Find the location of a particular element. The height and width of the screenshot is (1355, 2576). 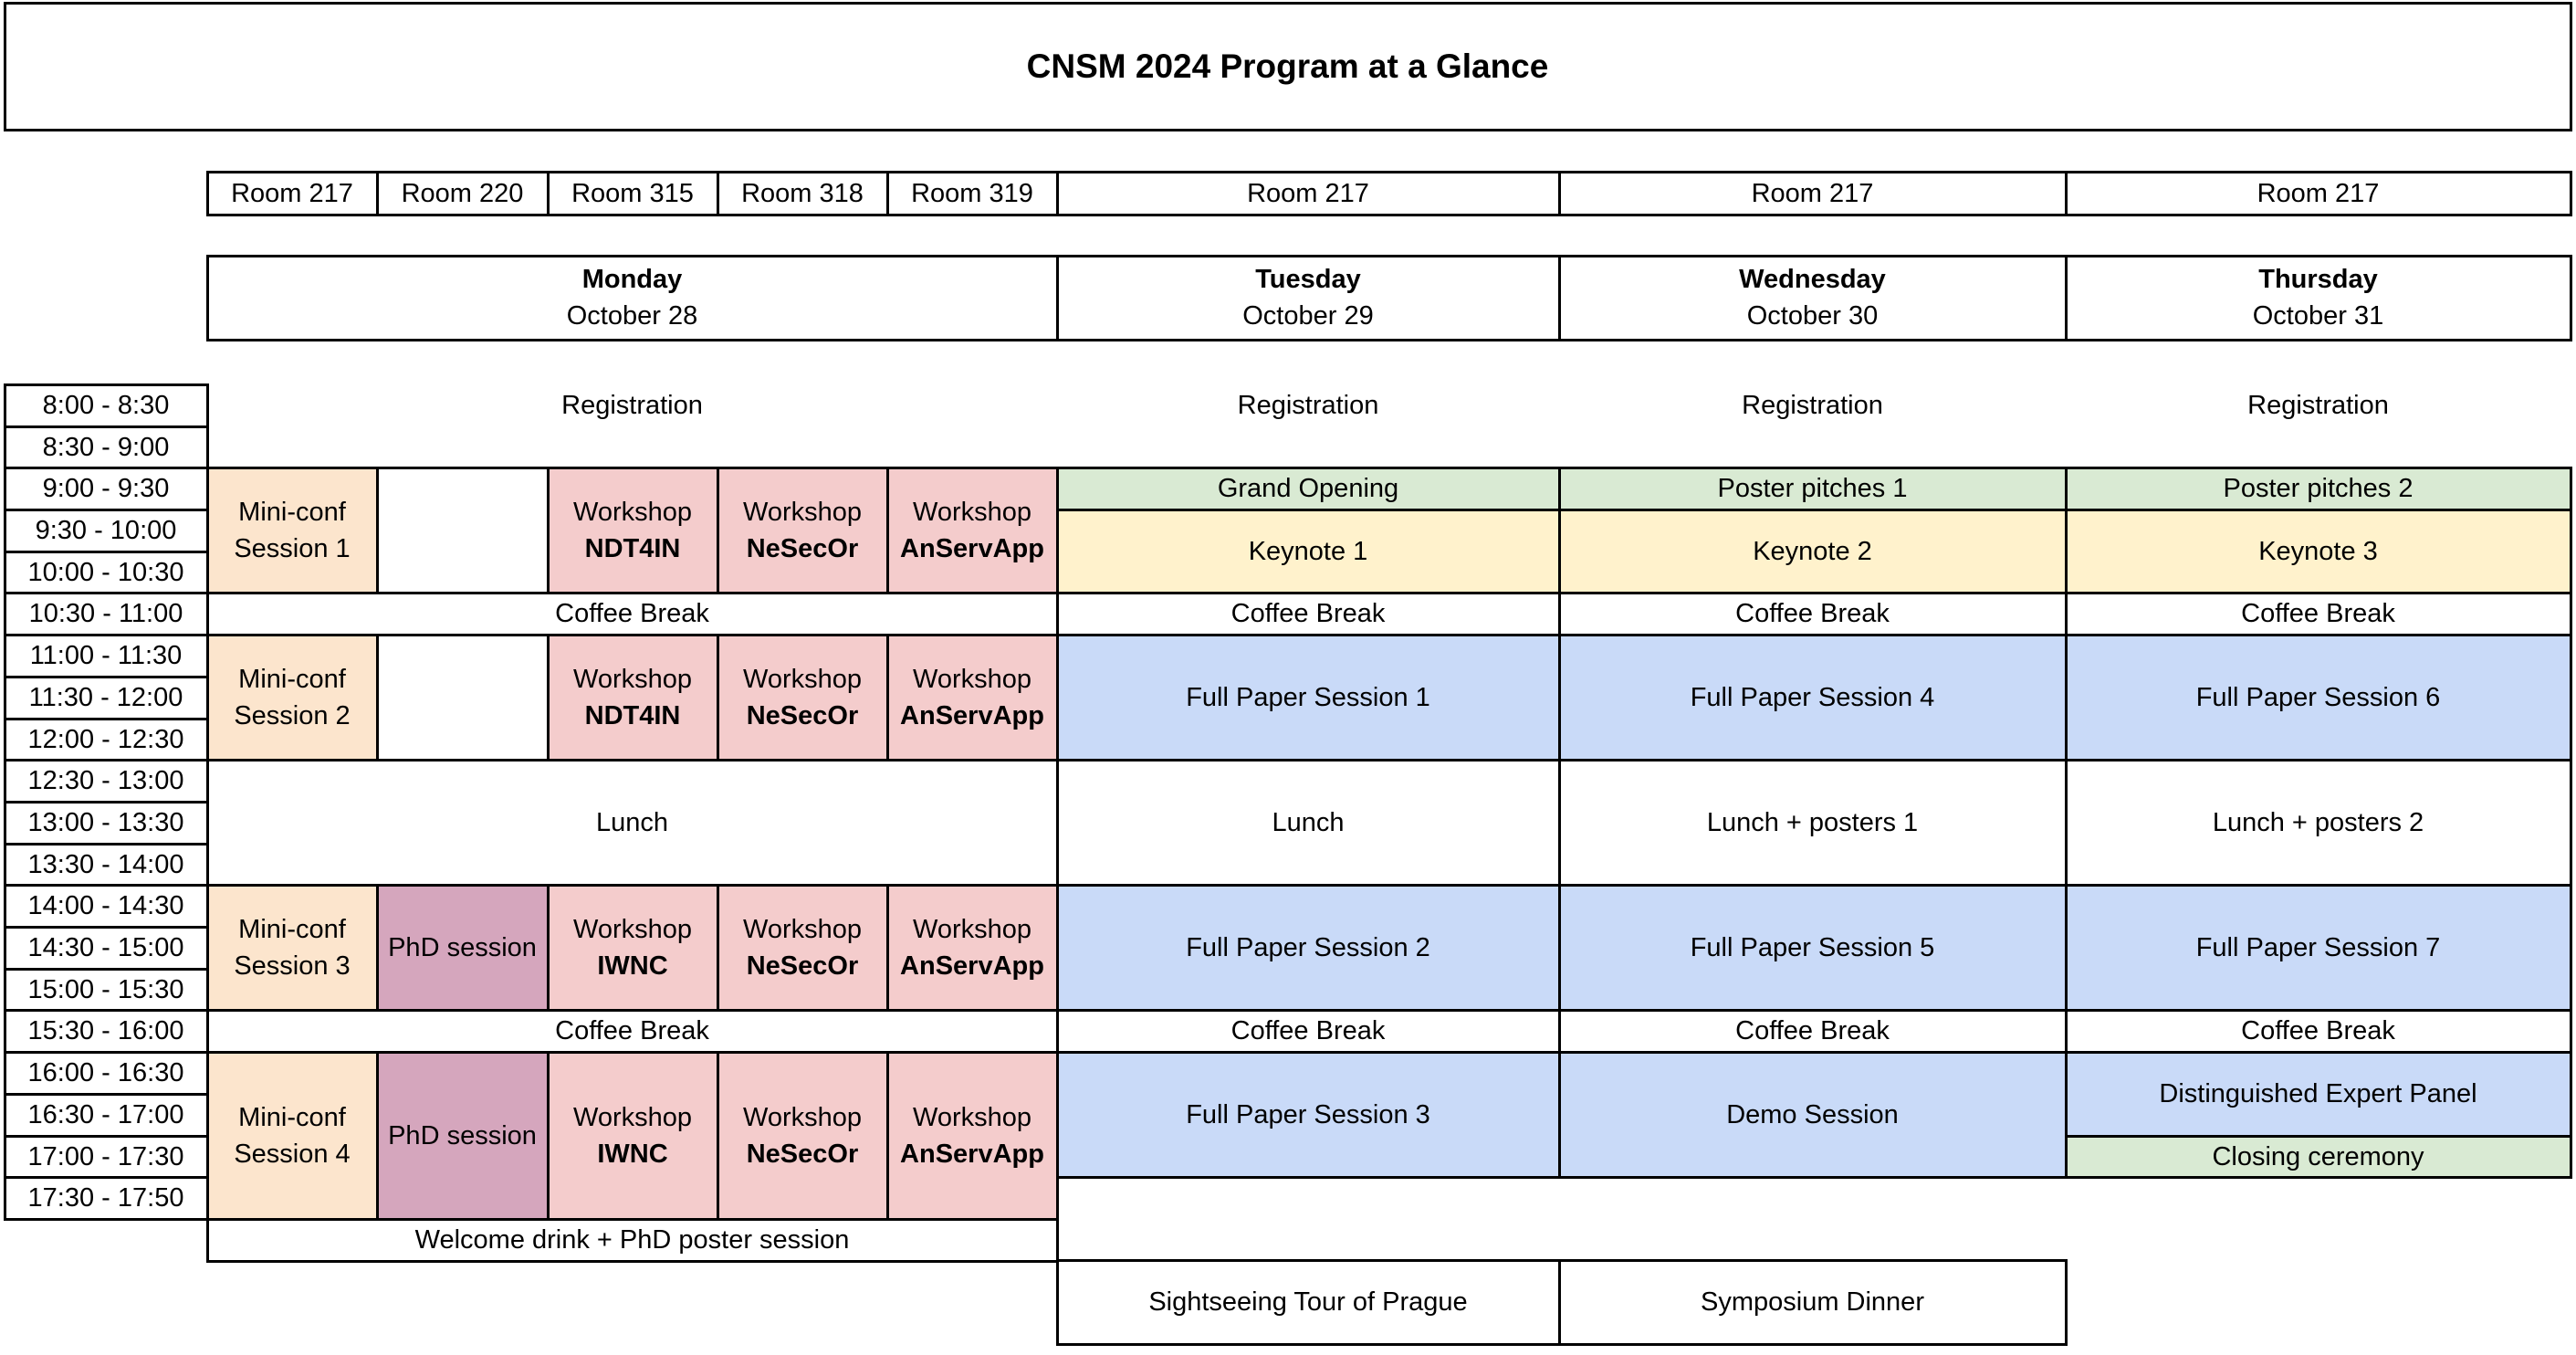

time-slot-2: 9:00 - 9:30 is located at coordinates (106, 488).